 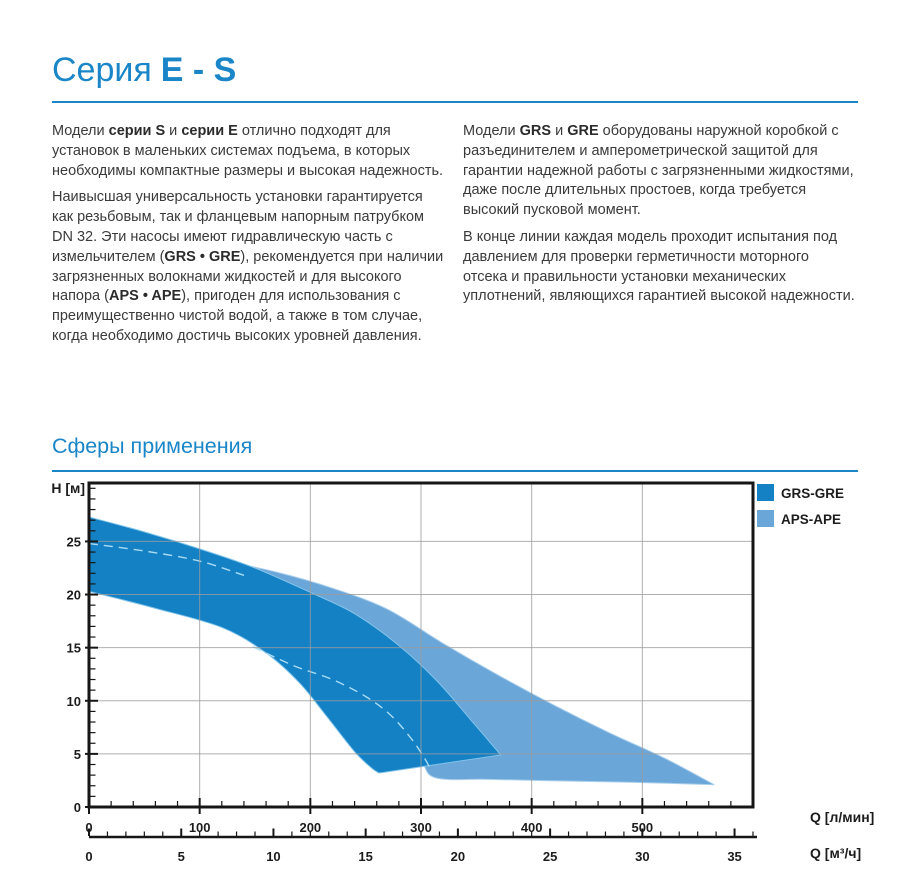 I want to click on chart-label: 500, so click(x=642, y=827).